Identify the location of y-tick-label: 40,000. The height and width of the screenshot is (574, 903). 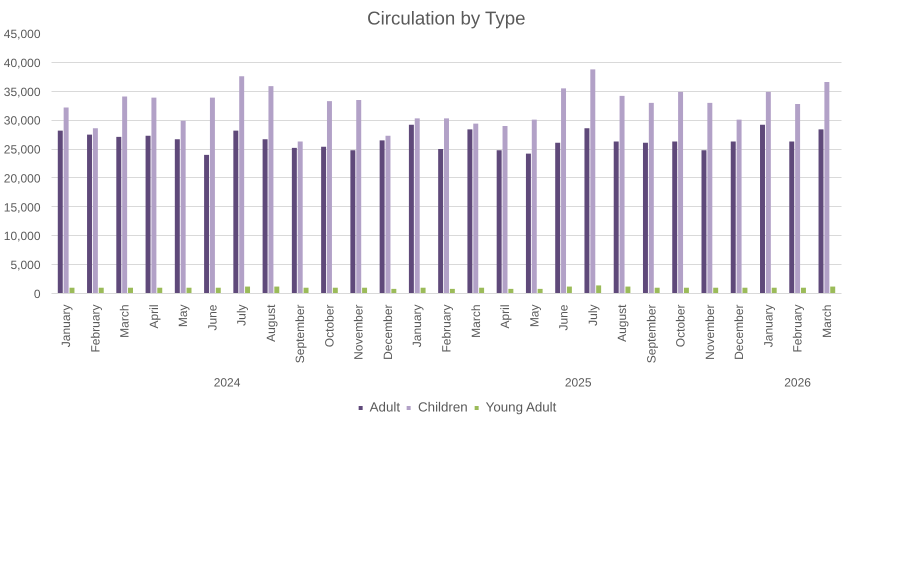
(22, 63).